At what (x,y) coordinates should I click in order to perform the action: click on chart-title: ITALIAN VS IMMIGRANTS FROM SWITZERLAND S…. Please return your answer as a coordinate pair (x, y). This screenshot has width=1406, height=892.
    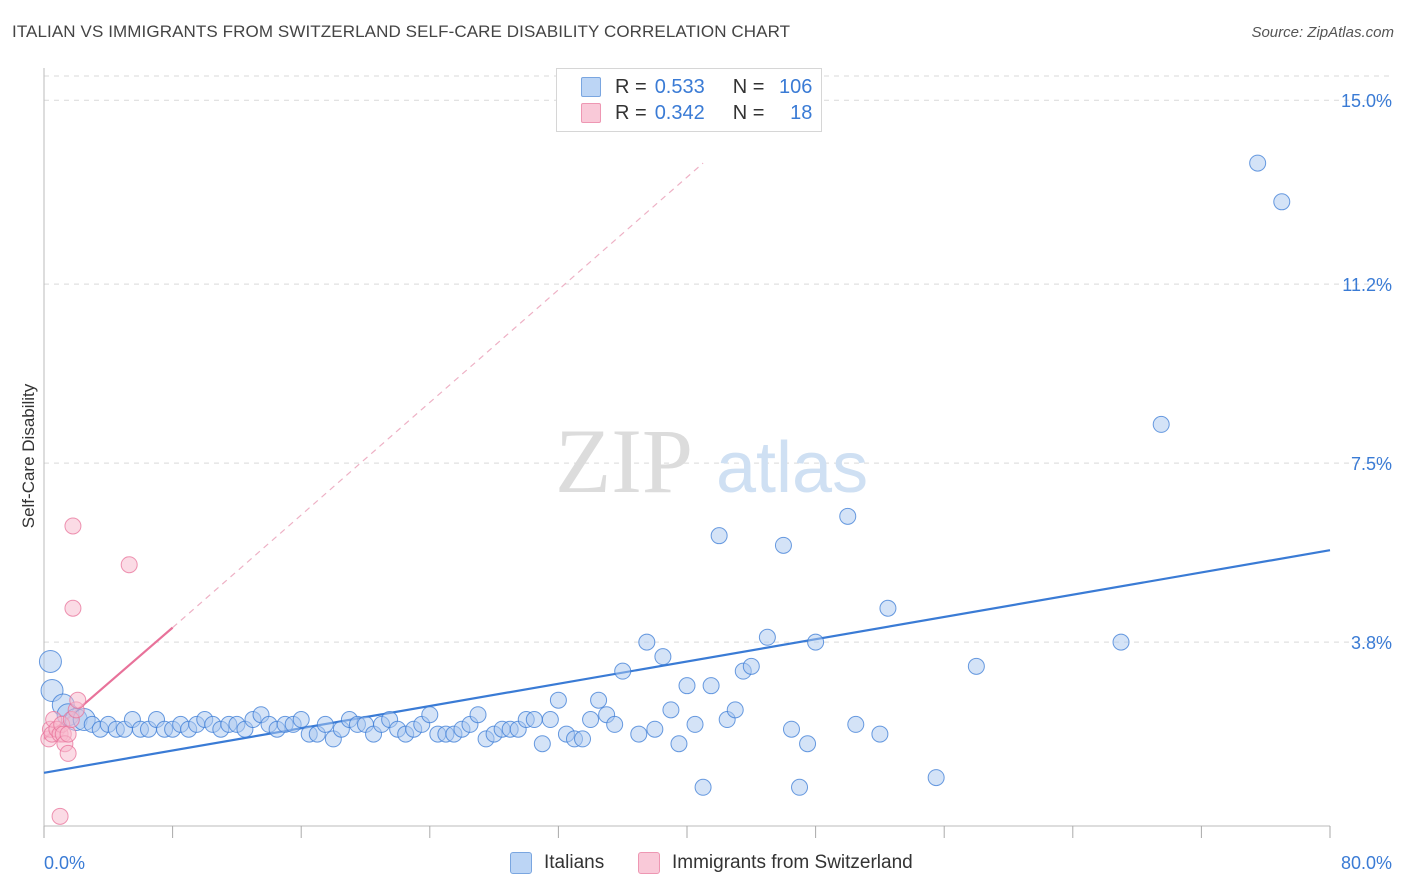
    Looking at the image, I should click on (401, 31).